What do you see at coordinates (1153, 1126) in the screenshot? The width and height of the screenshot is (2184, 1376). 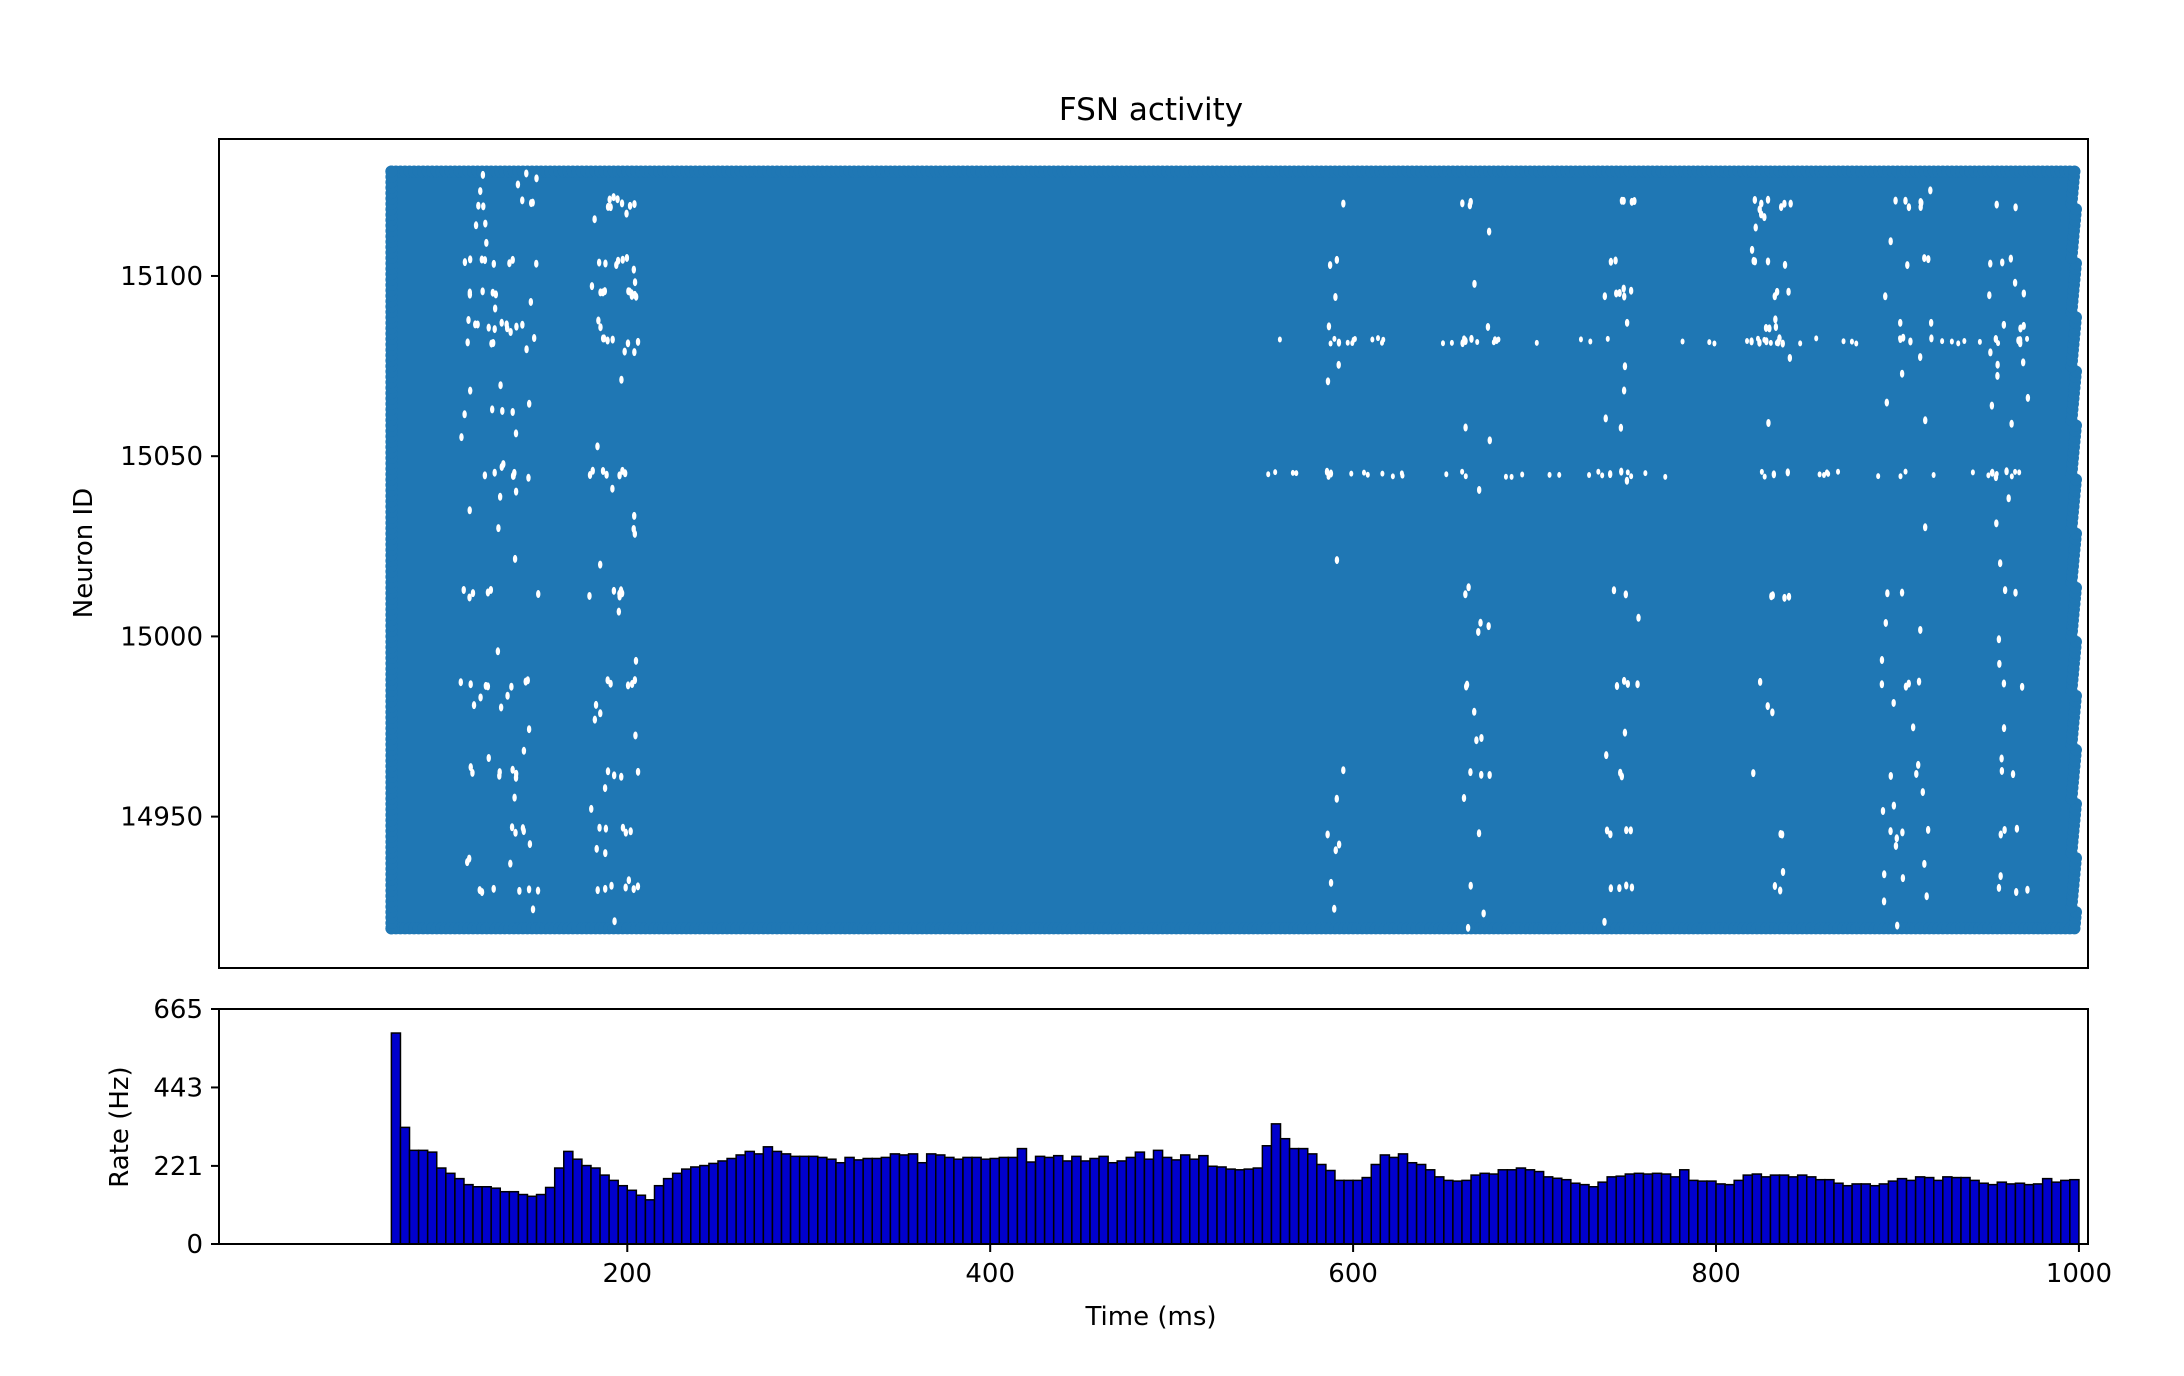 I see `histogram-frame` at bounding box center [1153, 1126].